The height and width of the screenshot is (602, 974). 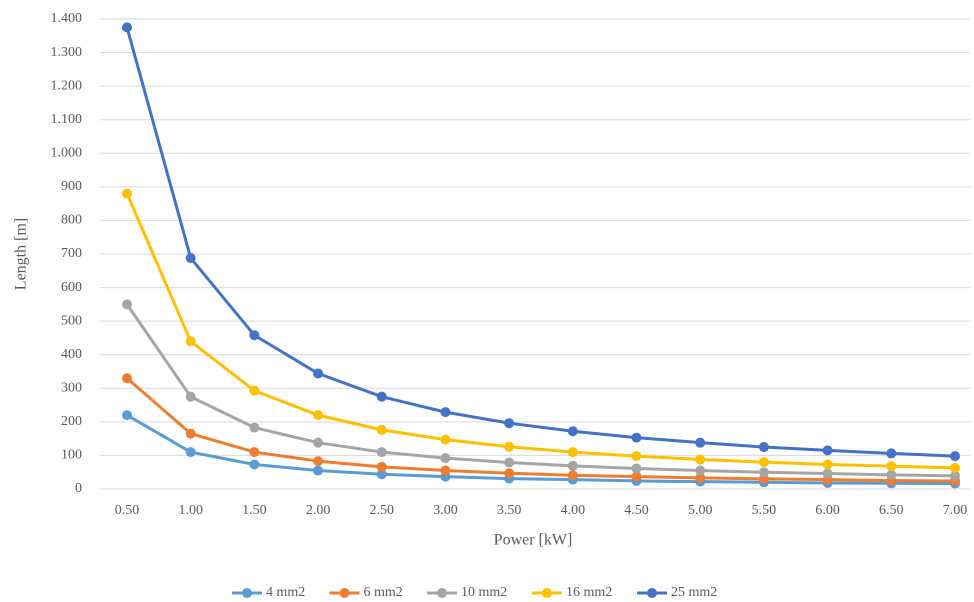 What do you see at coordinates (509, 510) in the screenshot?
I see `x-tick-label: 3.50` at bounding box center [509, 510].